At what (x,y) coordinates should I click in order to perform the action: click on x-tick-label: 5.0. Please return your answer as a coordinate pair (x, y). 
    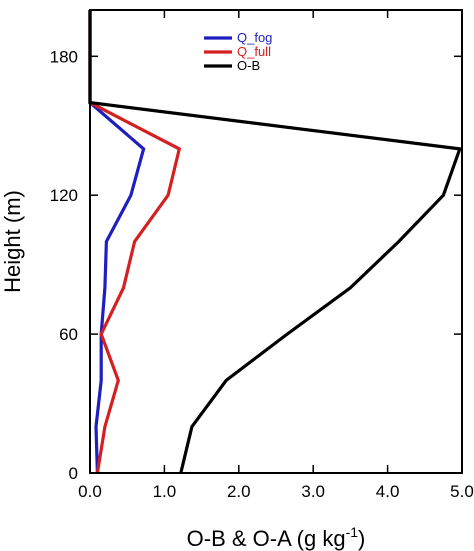
    Looking at the image, I should click on (462, 491).